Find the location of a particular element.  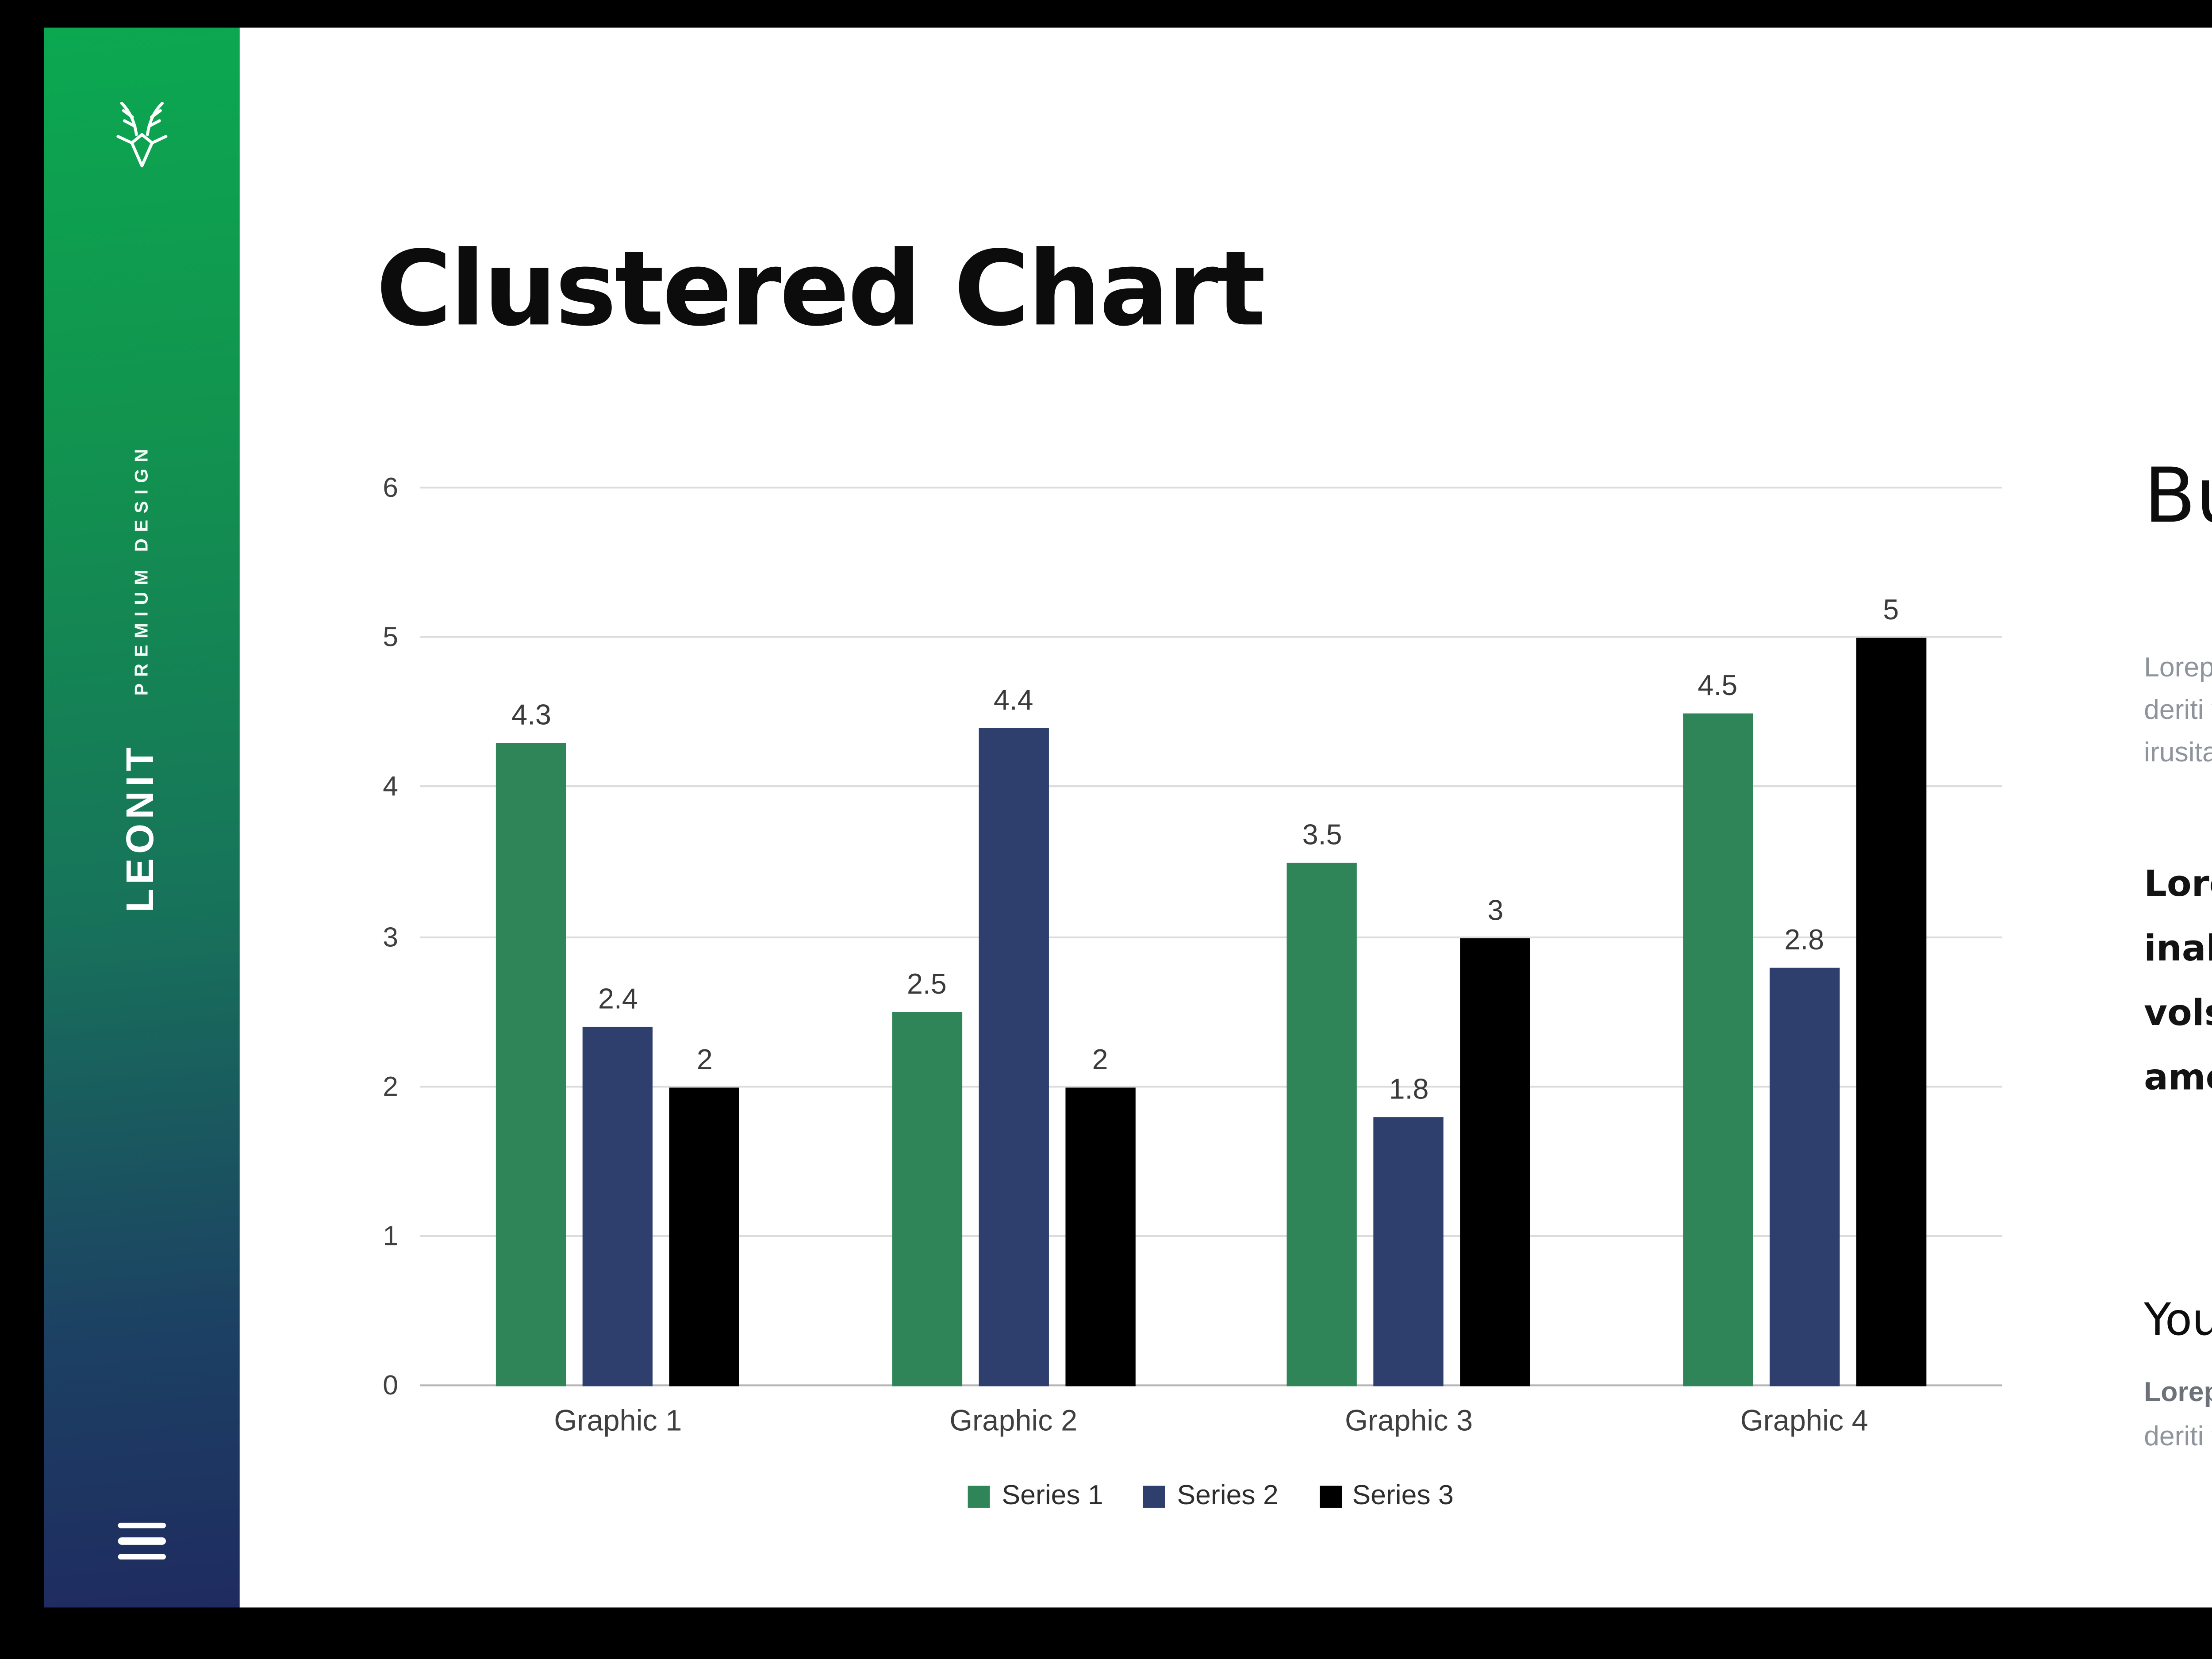

y-tick-label: 5 is located at coordinates (391, 638).